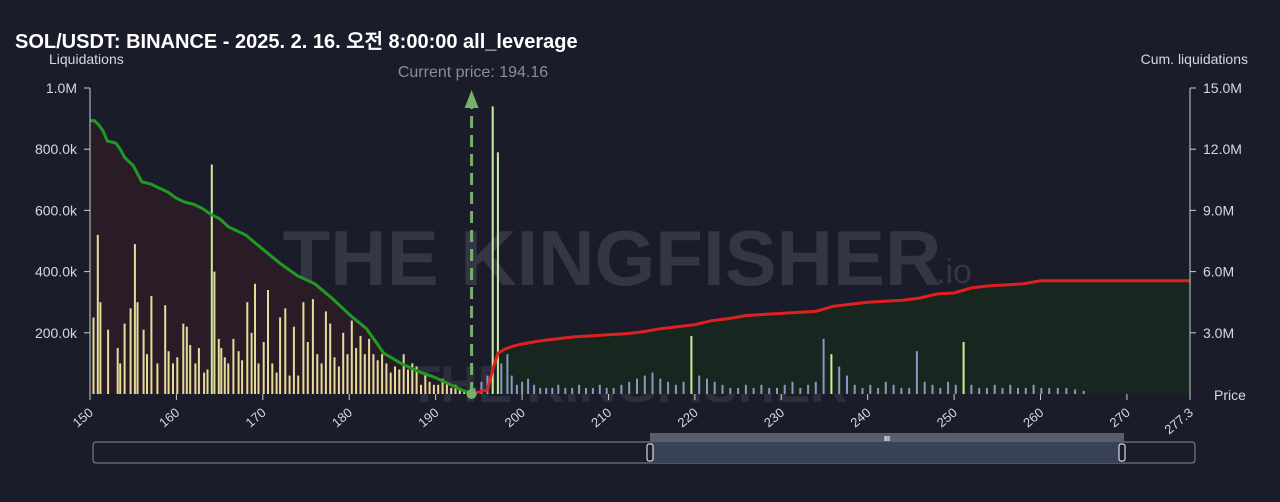 The height and width of the screenshot is (502, 1280). What do you see at coordinates (1222, 149) in the screenshot?
I see `y-right-tick-label-3: 12.0M` at bounding box center [1222, 149].